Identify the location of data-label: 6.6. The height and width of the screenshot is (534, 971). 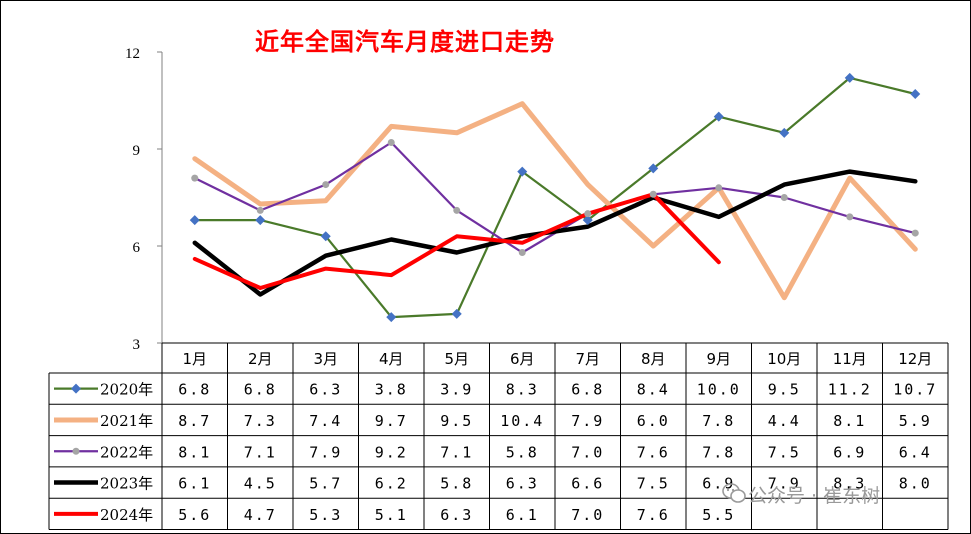
(587, 484).